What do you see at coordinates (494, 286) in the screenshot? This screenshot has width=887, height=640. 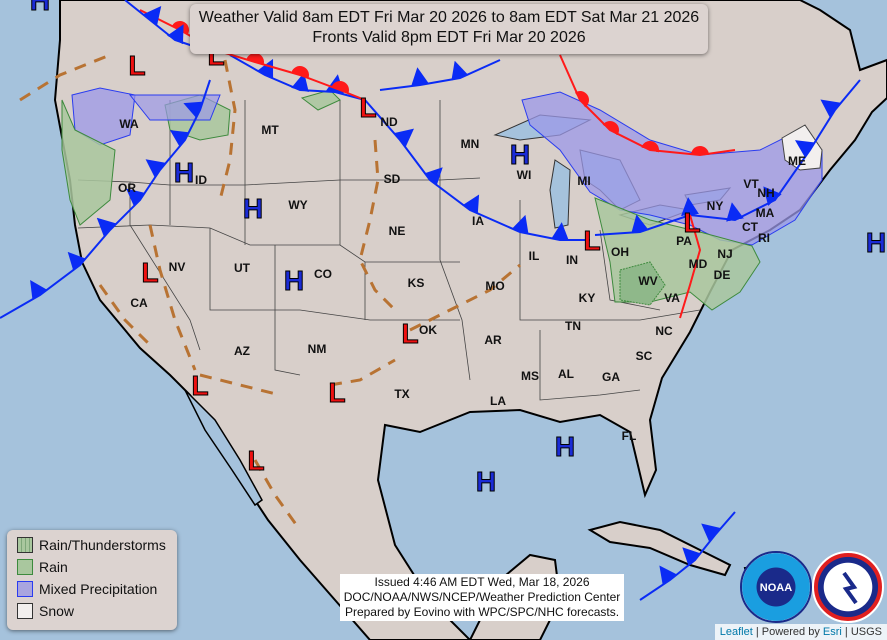 I see `state-label-mo: MO` at bounding box center [494, 286].